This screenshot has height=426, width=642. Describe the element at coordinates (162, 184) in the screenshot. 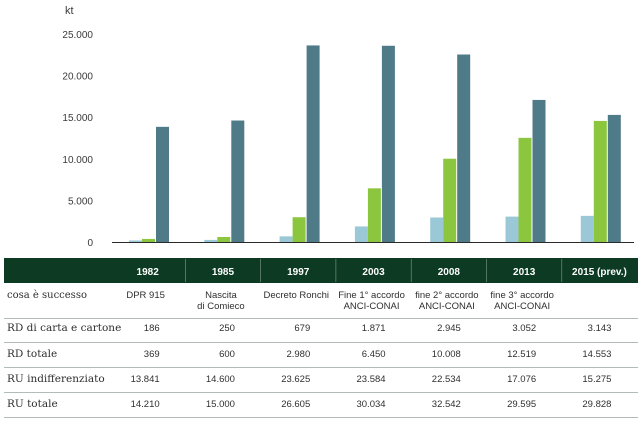

I see `bar-series-3-1982` at that location.